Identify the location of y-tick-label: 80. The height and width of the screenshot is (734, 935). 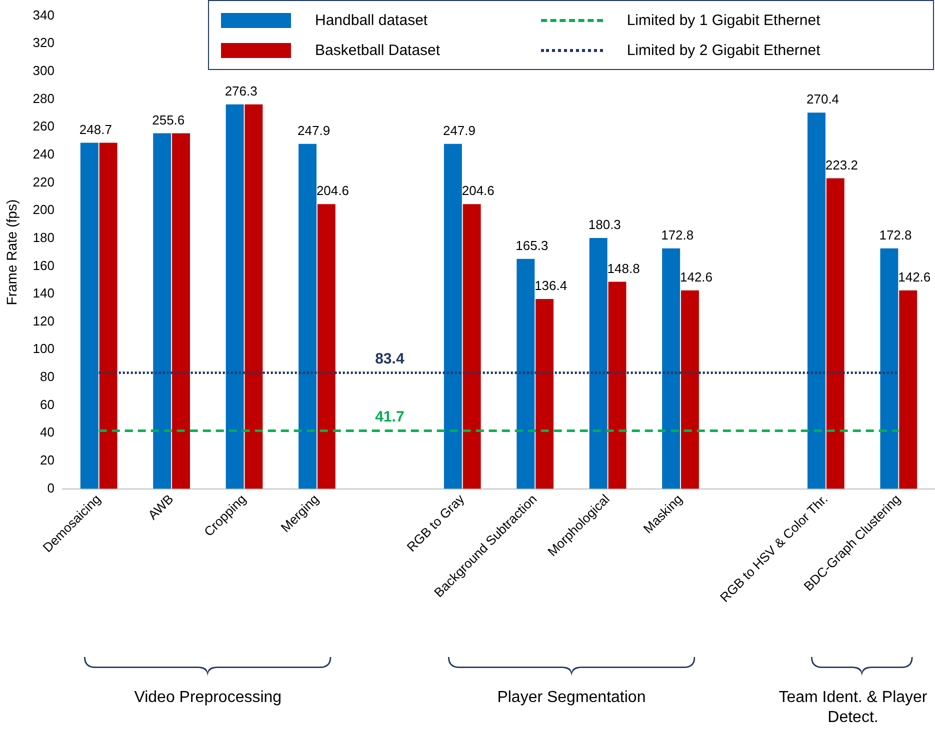
(47, 376).